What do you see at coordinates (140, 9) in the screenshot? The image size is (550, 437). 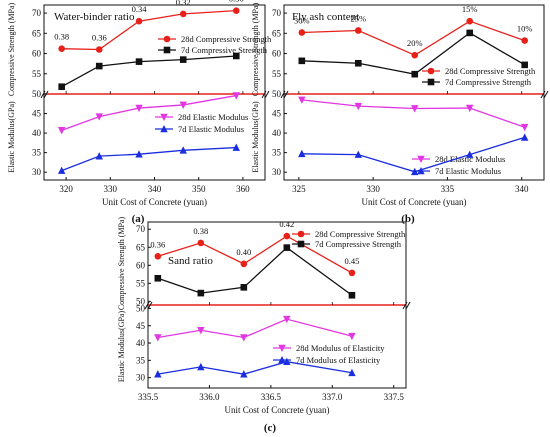 I see `data-label: 0.34` at bounding box center [140, 9].